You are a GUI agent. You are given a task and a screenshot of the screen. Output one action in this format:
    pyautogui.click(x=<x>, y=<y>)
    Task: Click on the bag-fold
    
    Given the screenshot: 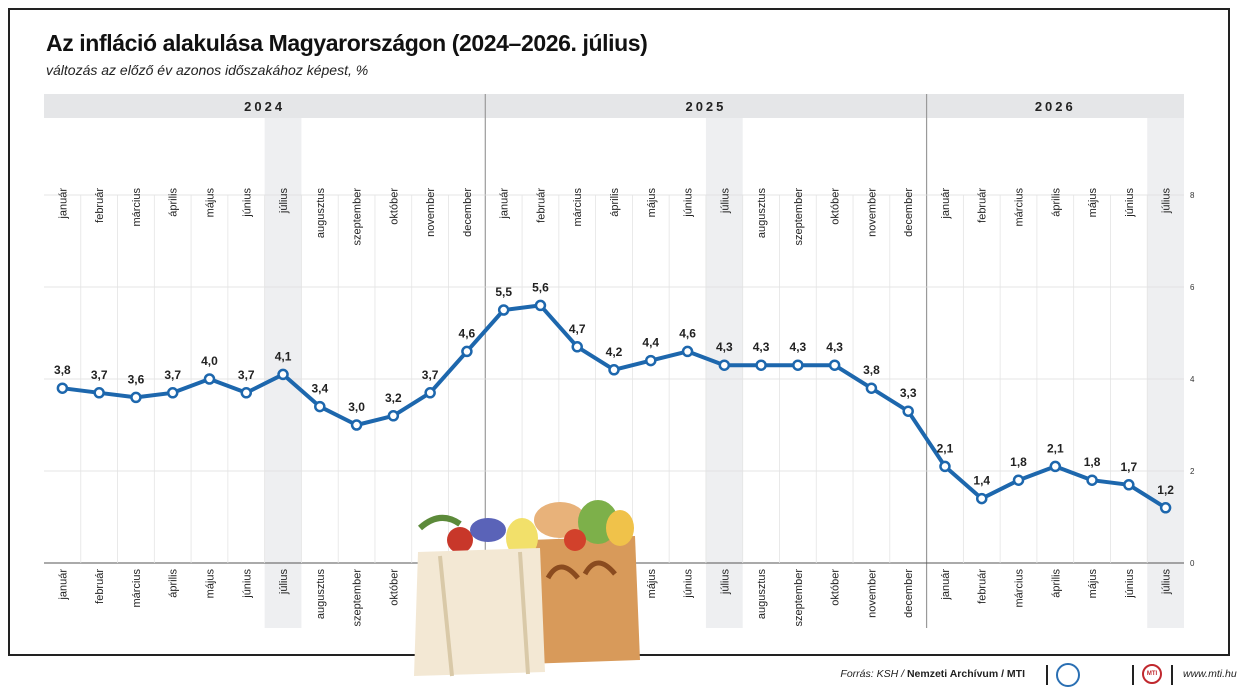 What is the action you would take?
    pyautogui.click(x=484, y=614)
    